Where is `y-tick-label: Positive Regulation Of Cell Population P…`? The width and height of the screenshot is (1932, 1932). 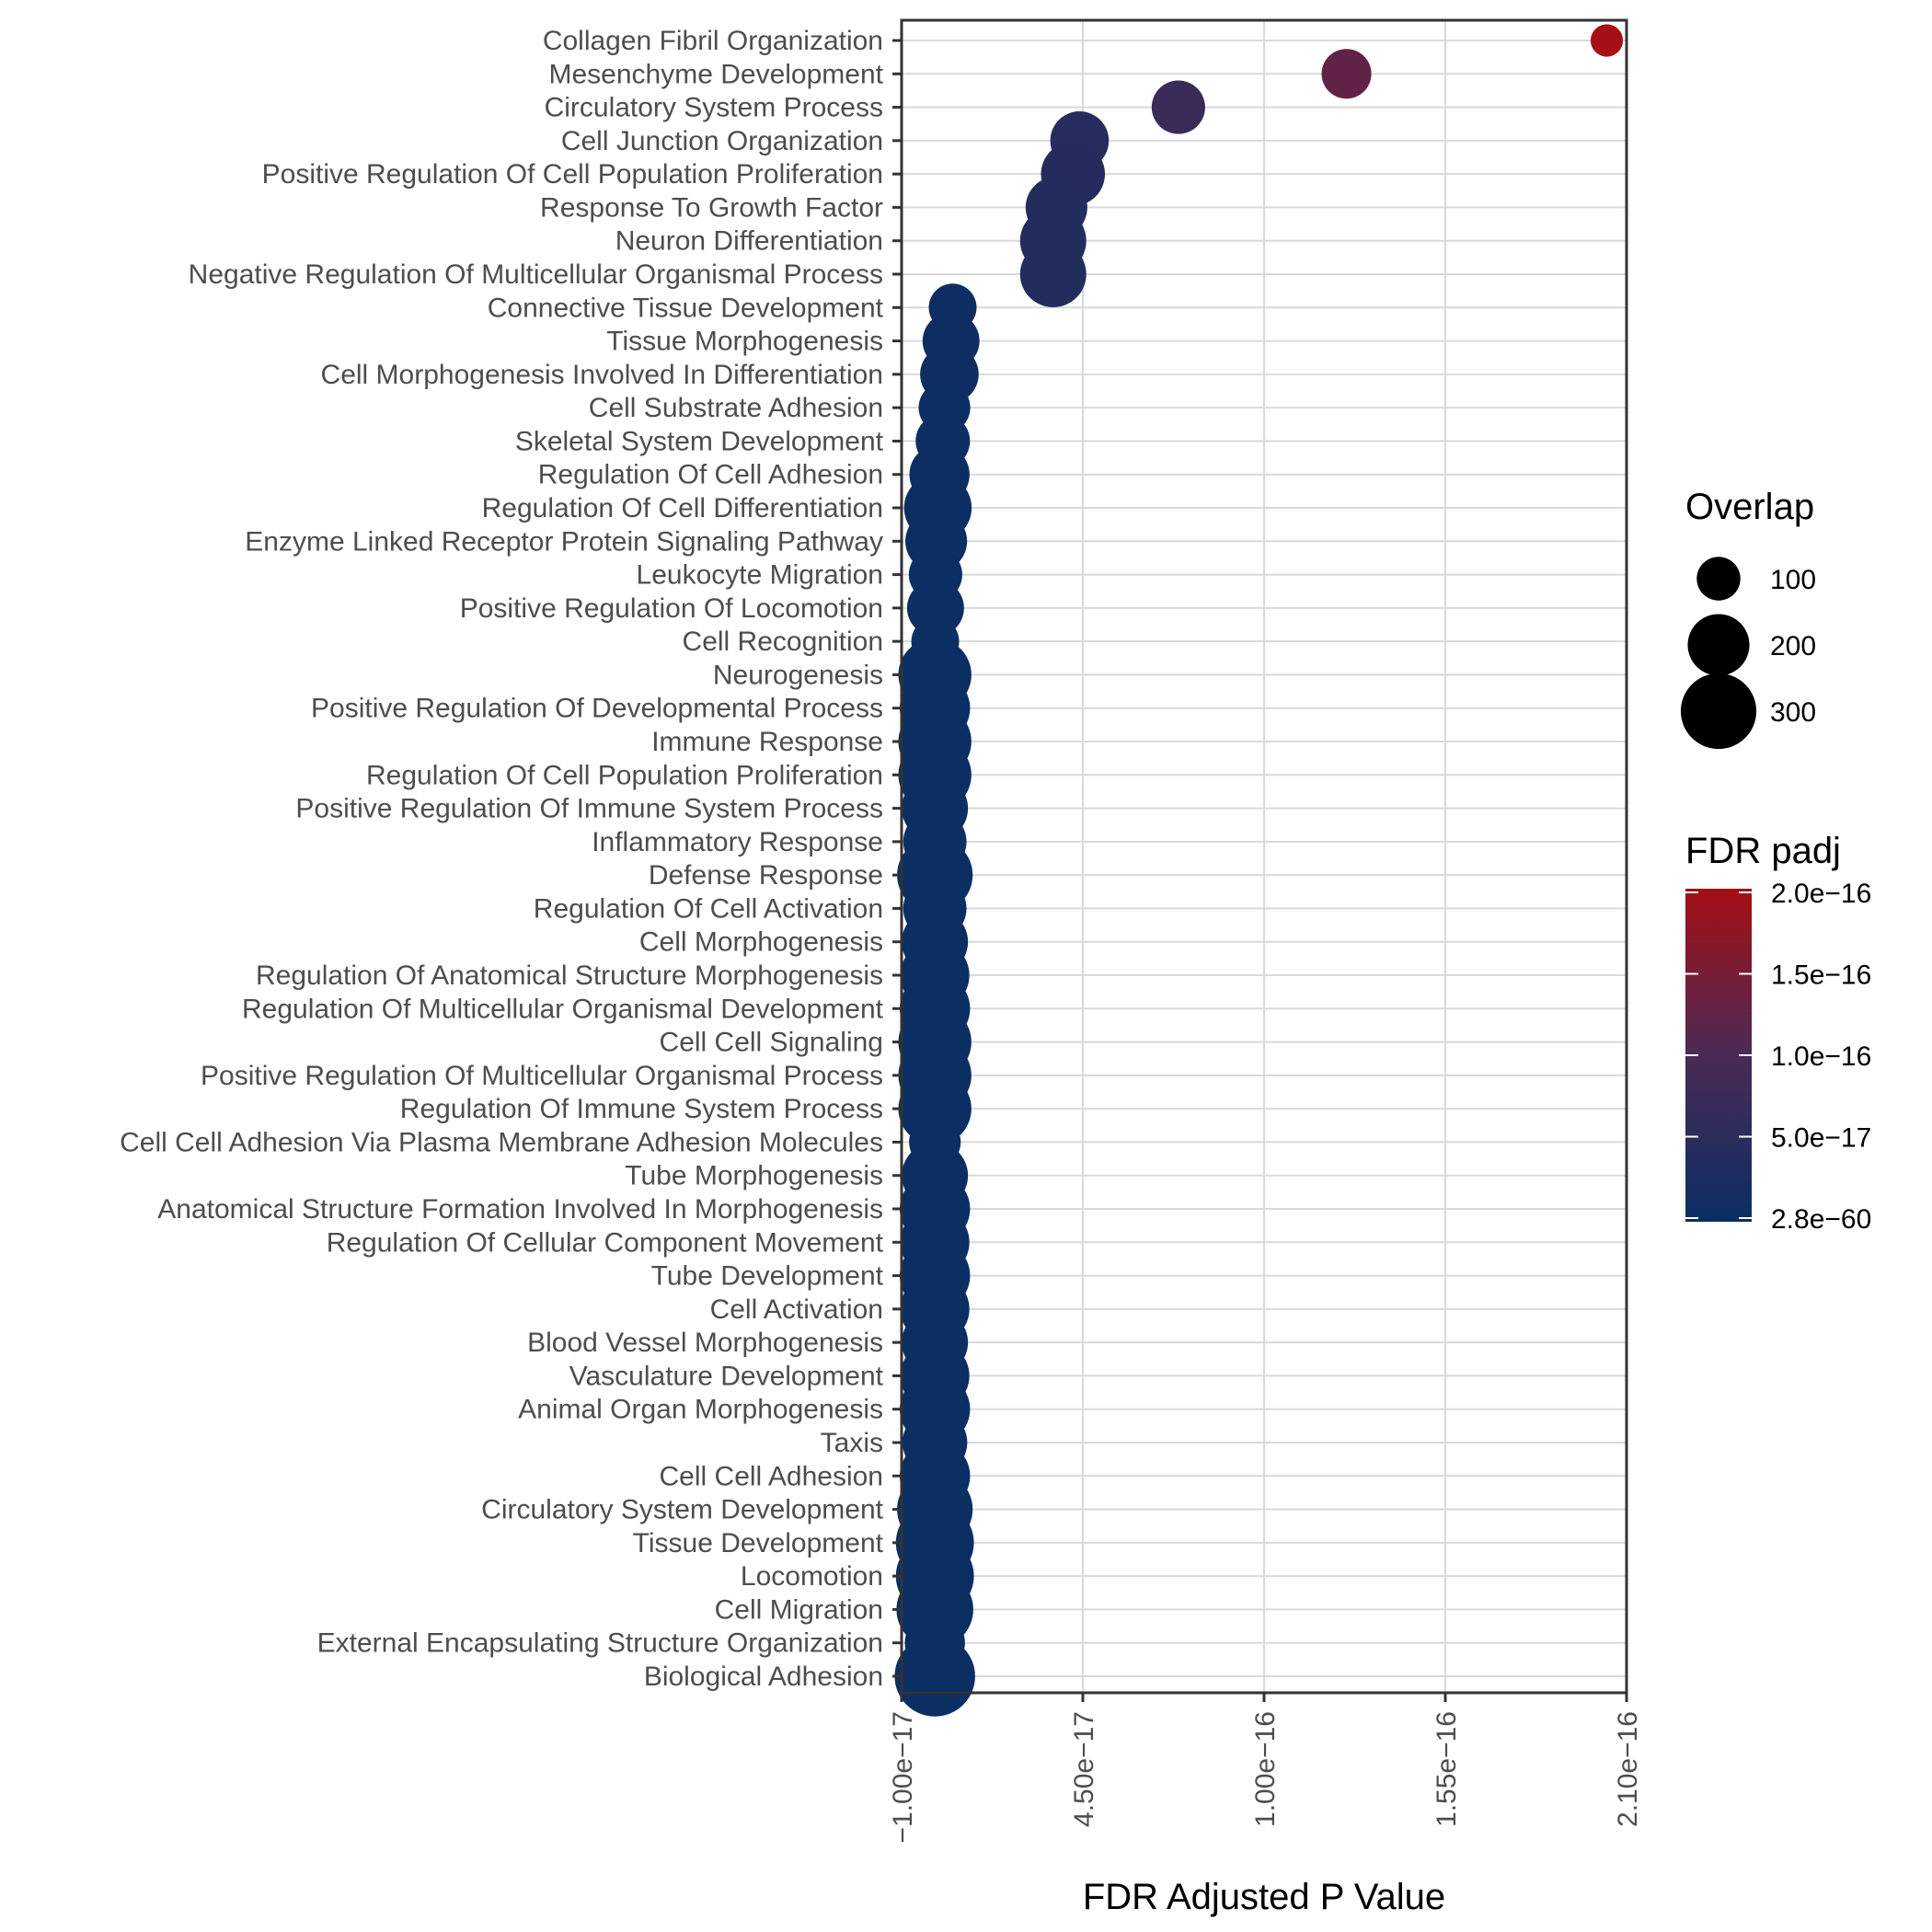 y-tick-label: Positive Regulation Of Cell Population P… is located at coordinates (572, 174).